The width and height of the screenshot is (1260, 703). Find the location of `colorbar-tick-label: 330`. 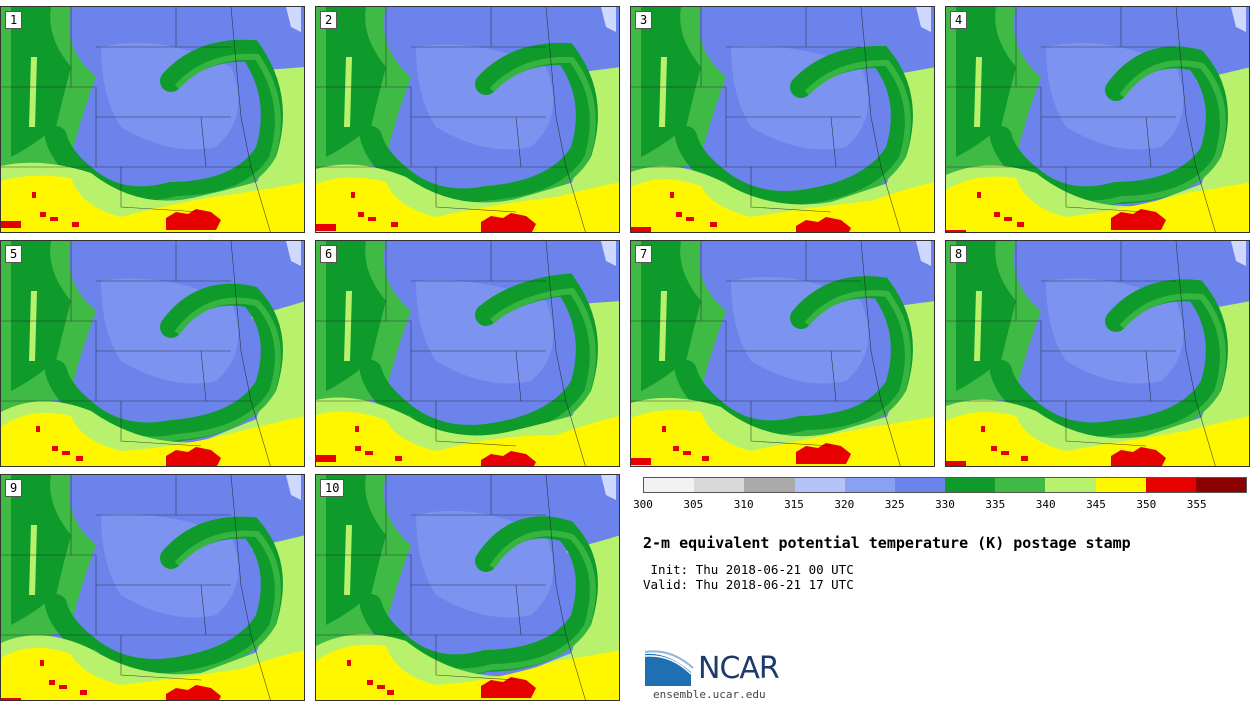

colorbar-tick-label: 330 is located at coordinates (945, 504).